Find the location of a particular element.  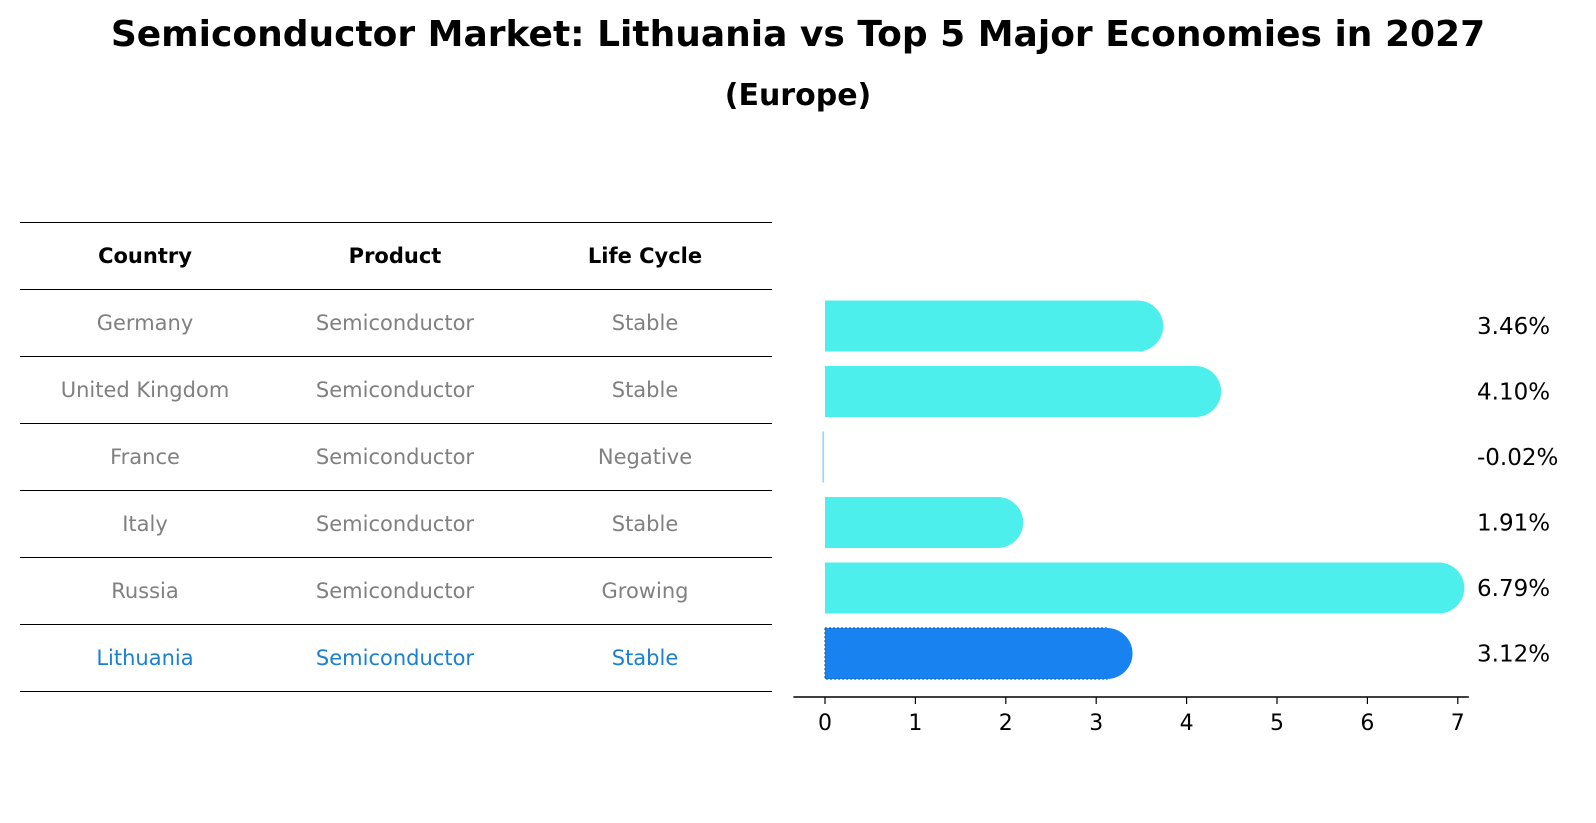

table-header-row: Country Product Life Cycle is located at coordinates (396, 256).